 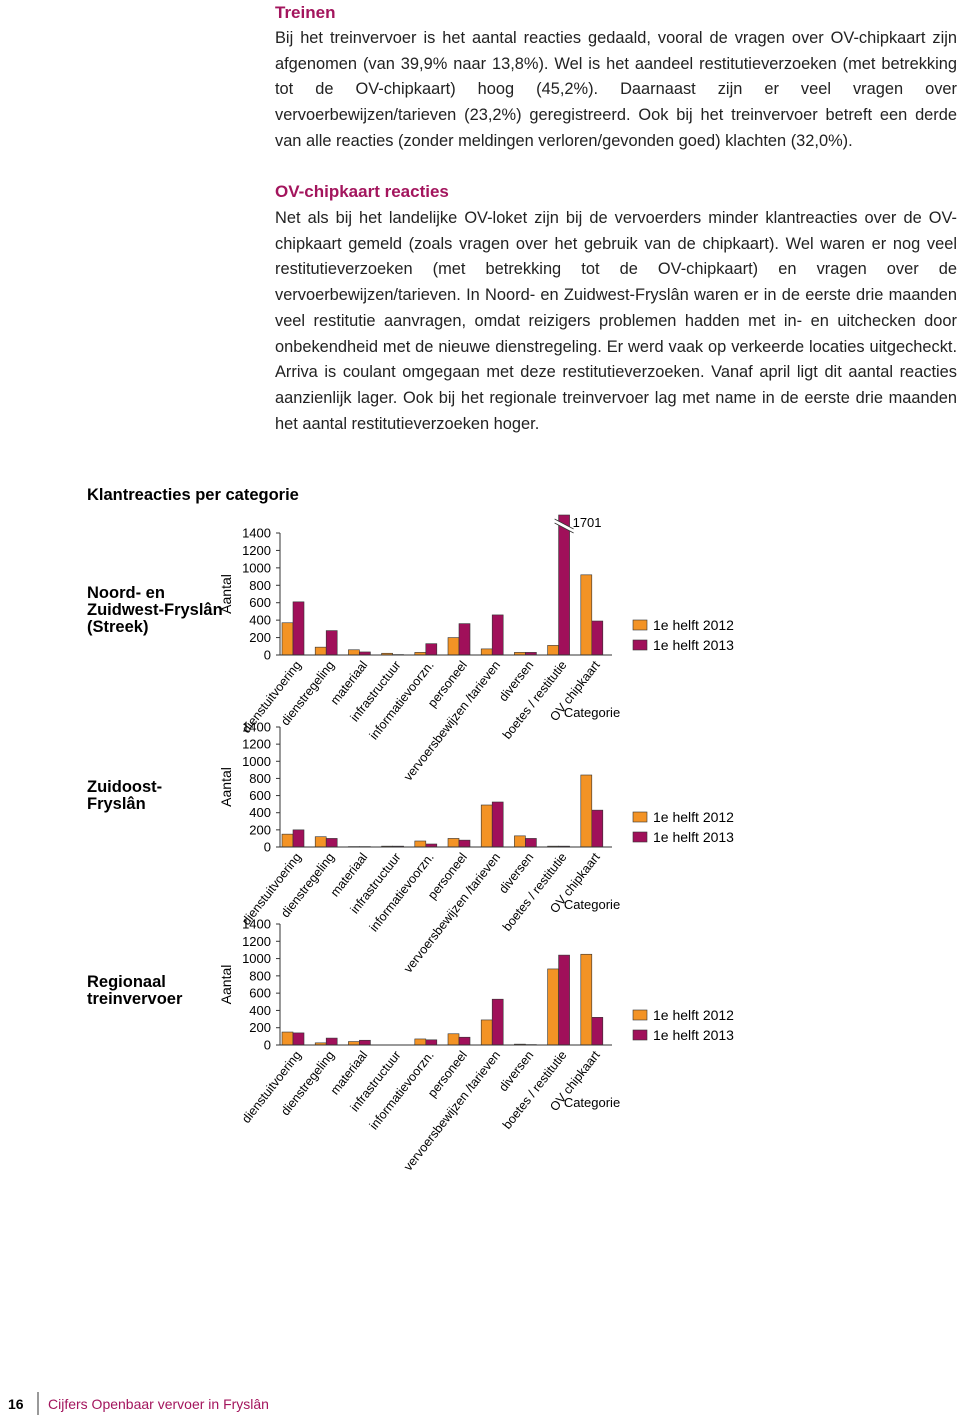 What do you see at coordinates (271, 1087) in the screenshot?
I see `x-tick-label: dienstuitvoering` at bounding box center [271, 1087].